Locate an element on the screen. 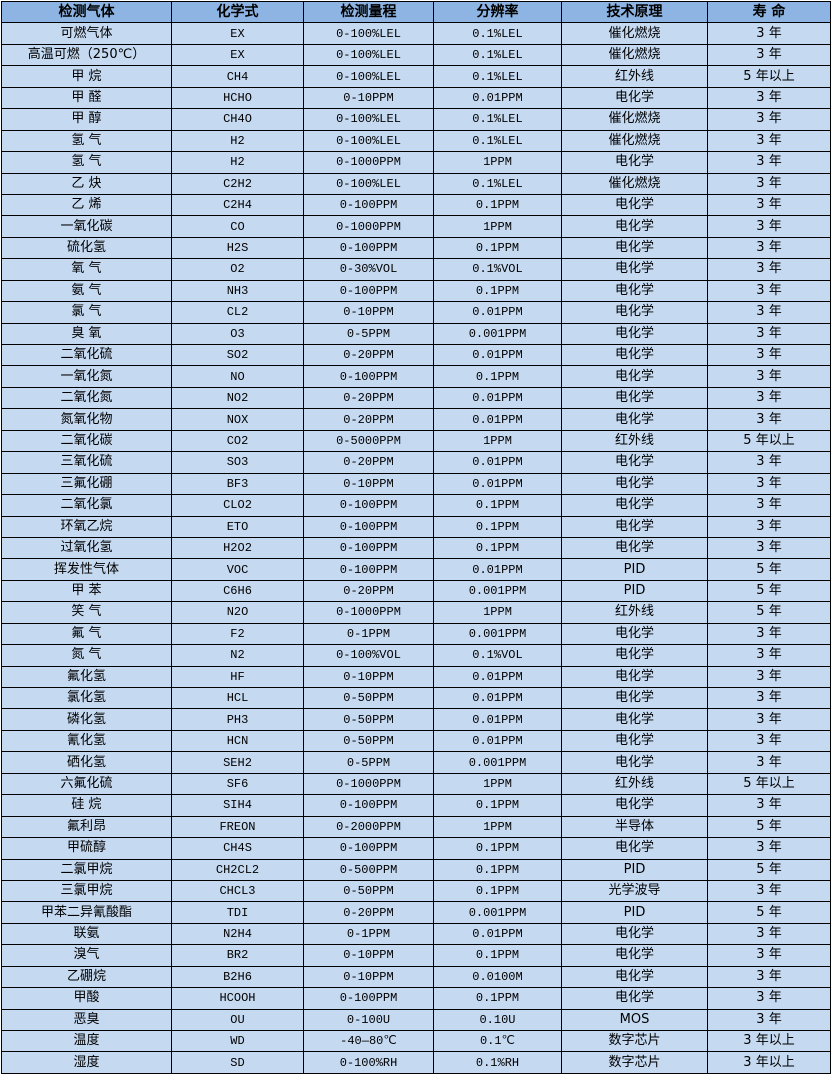  table-row: 氮氧化物 NOX 0-20PPM 0.01PPM 电化学 3 年 is located at coordinates (416, 419).